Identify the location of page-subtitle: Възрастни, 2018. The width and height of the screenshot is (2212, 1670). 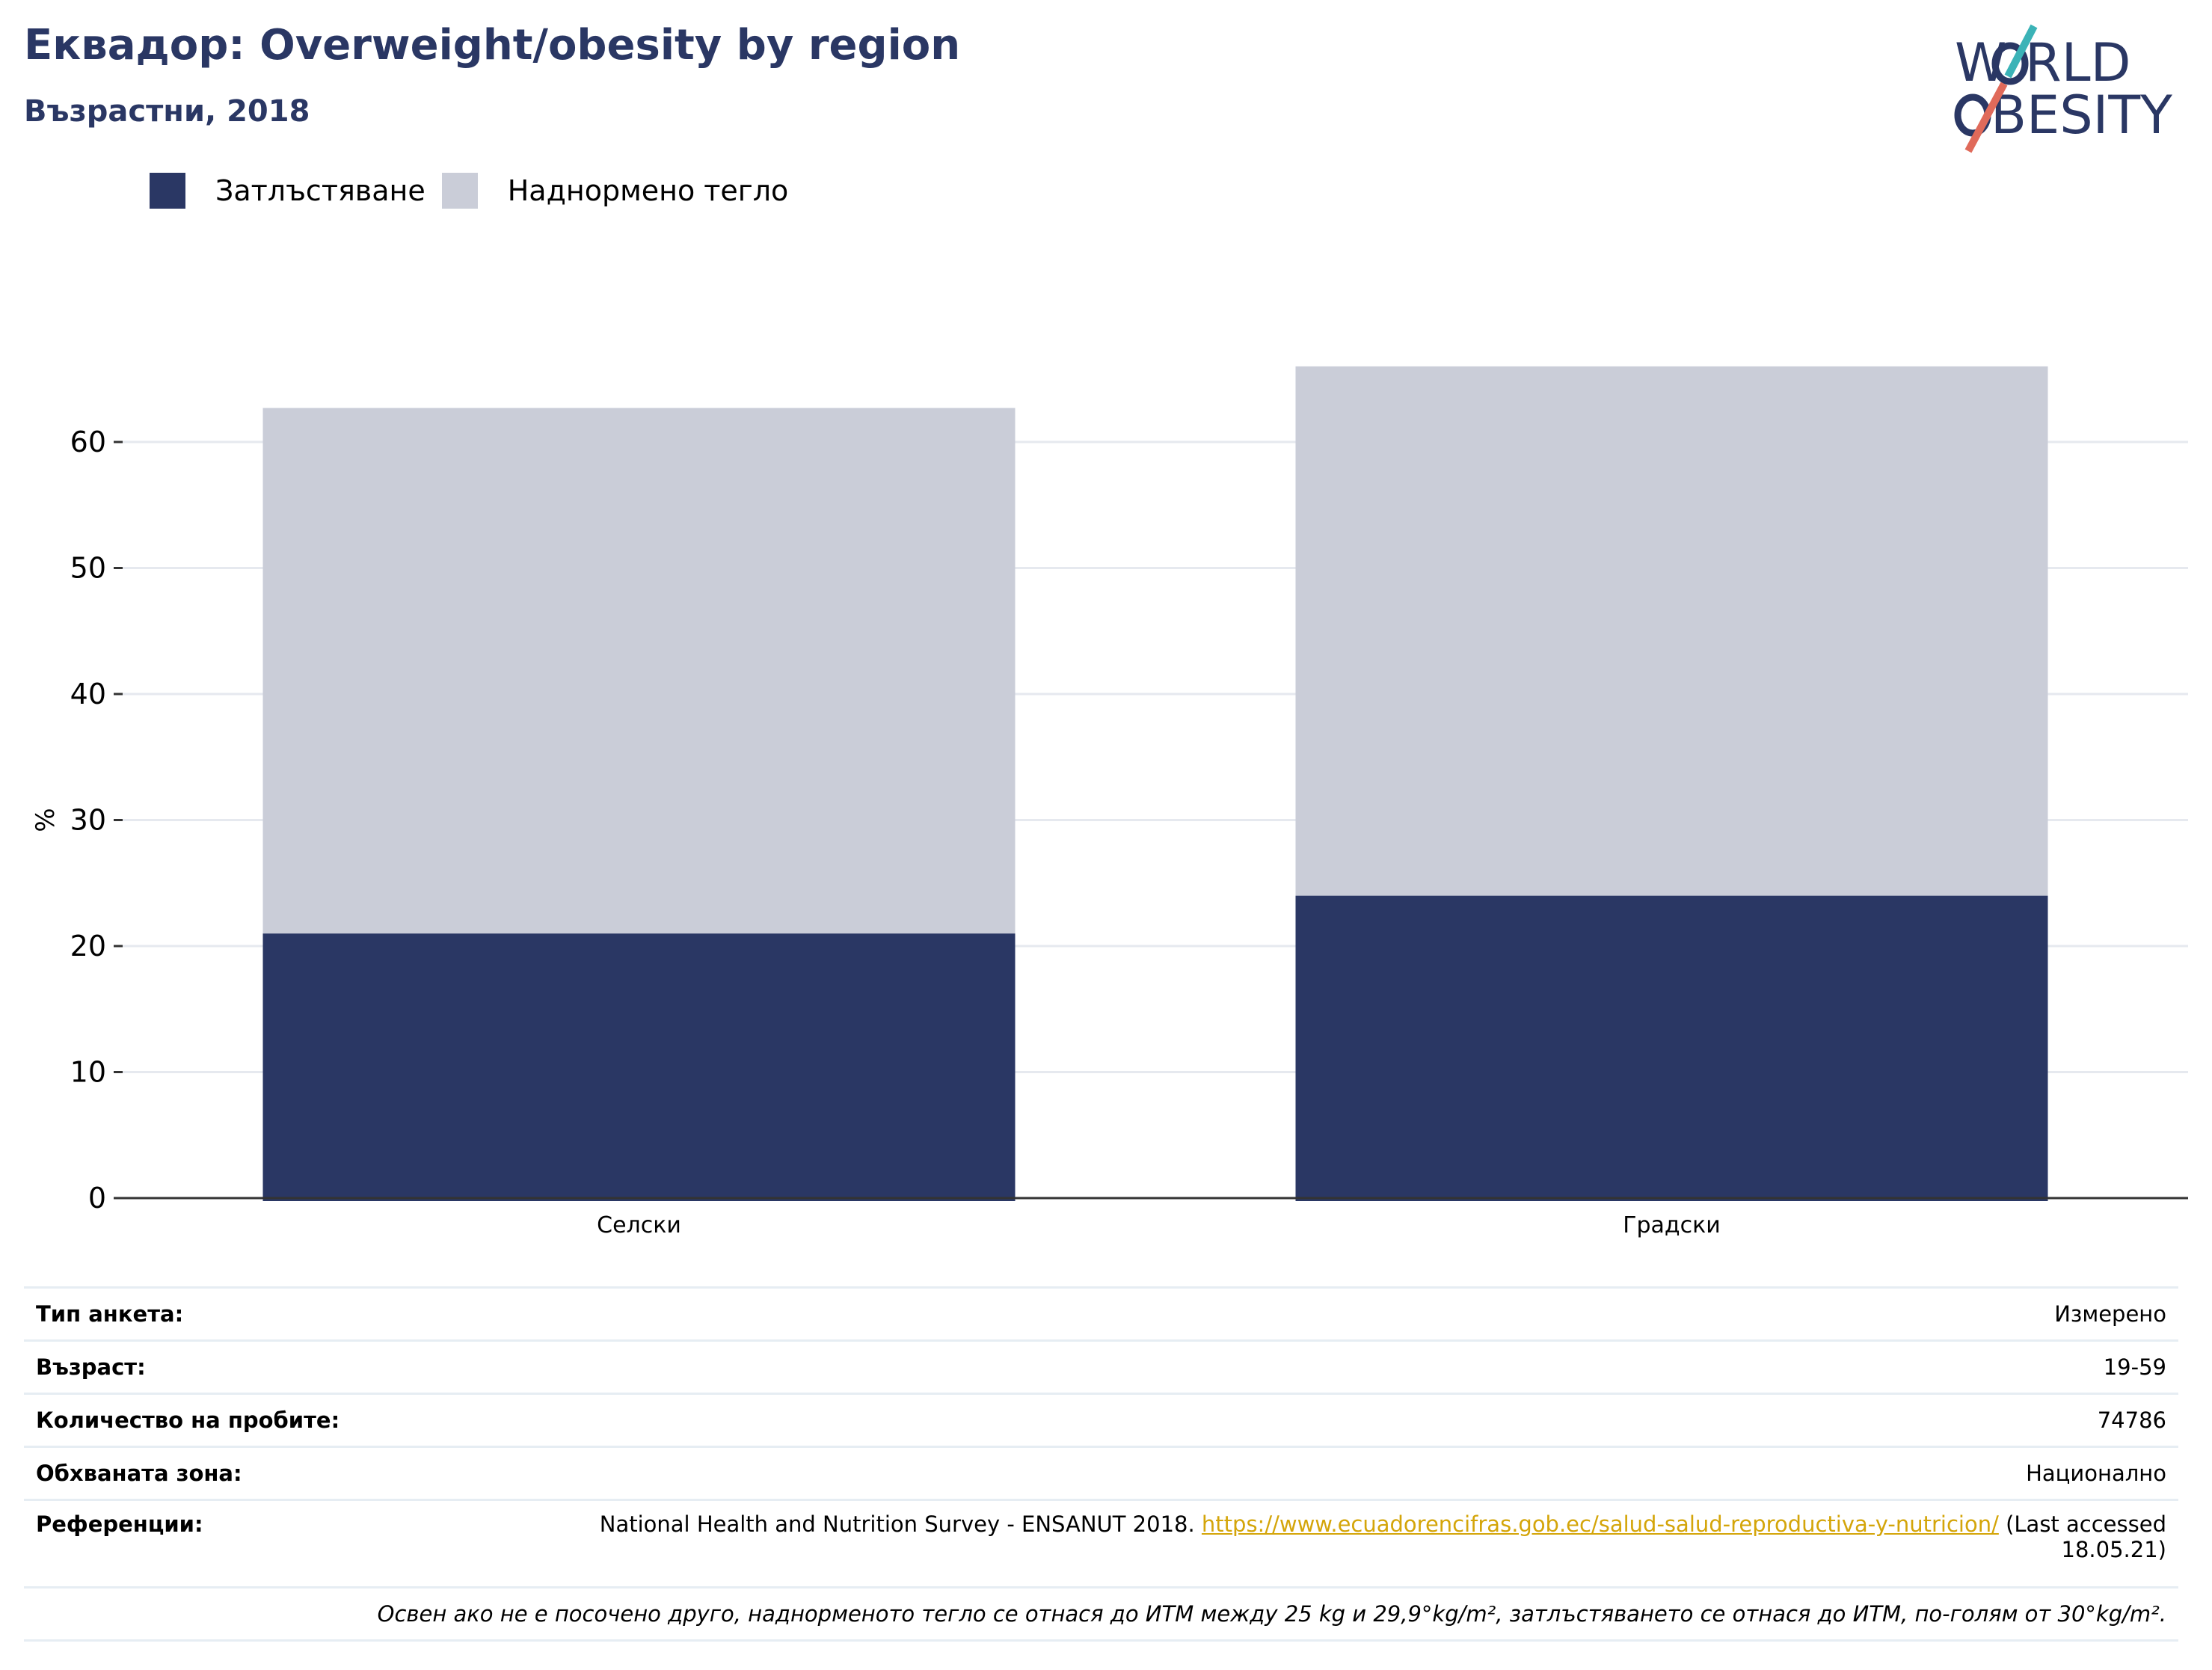
(167, 111).